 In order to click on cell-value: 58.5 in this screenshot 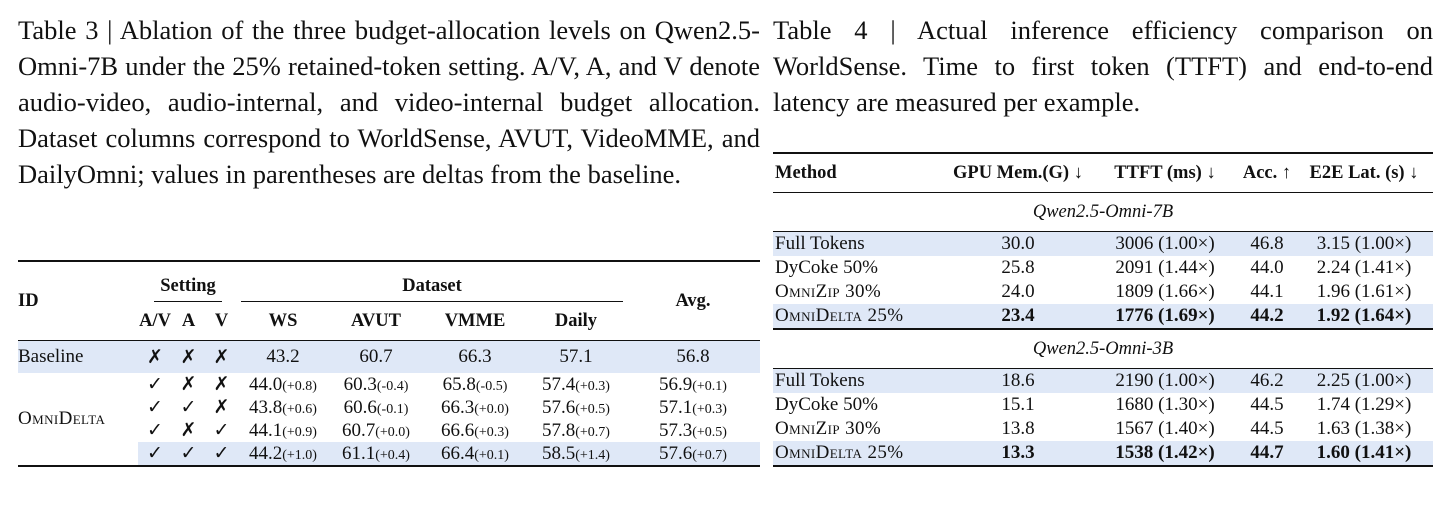, I will do `click(559, 453)`.